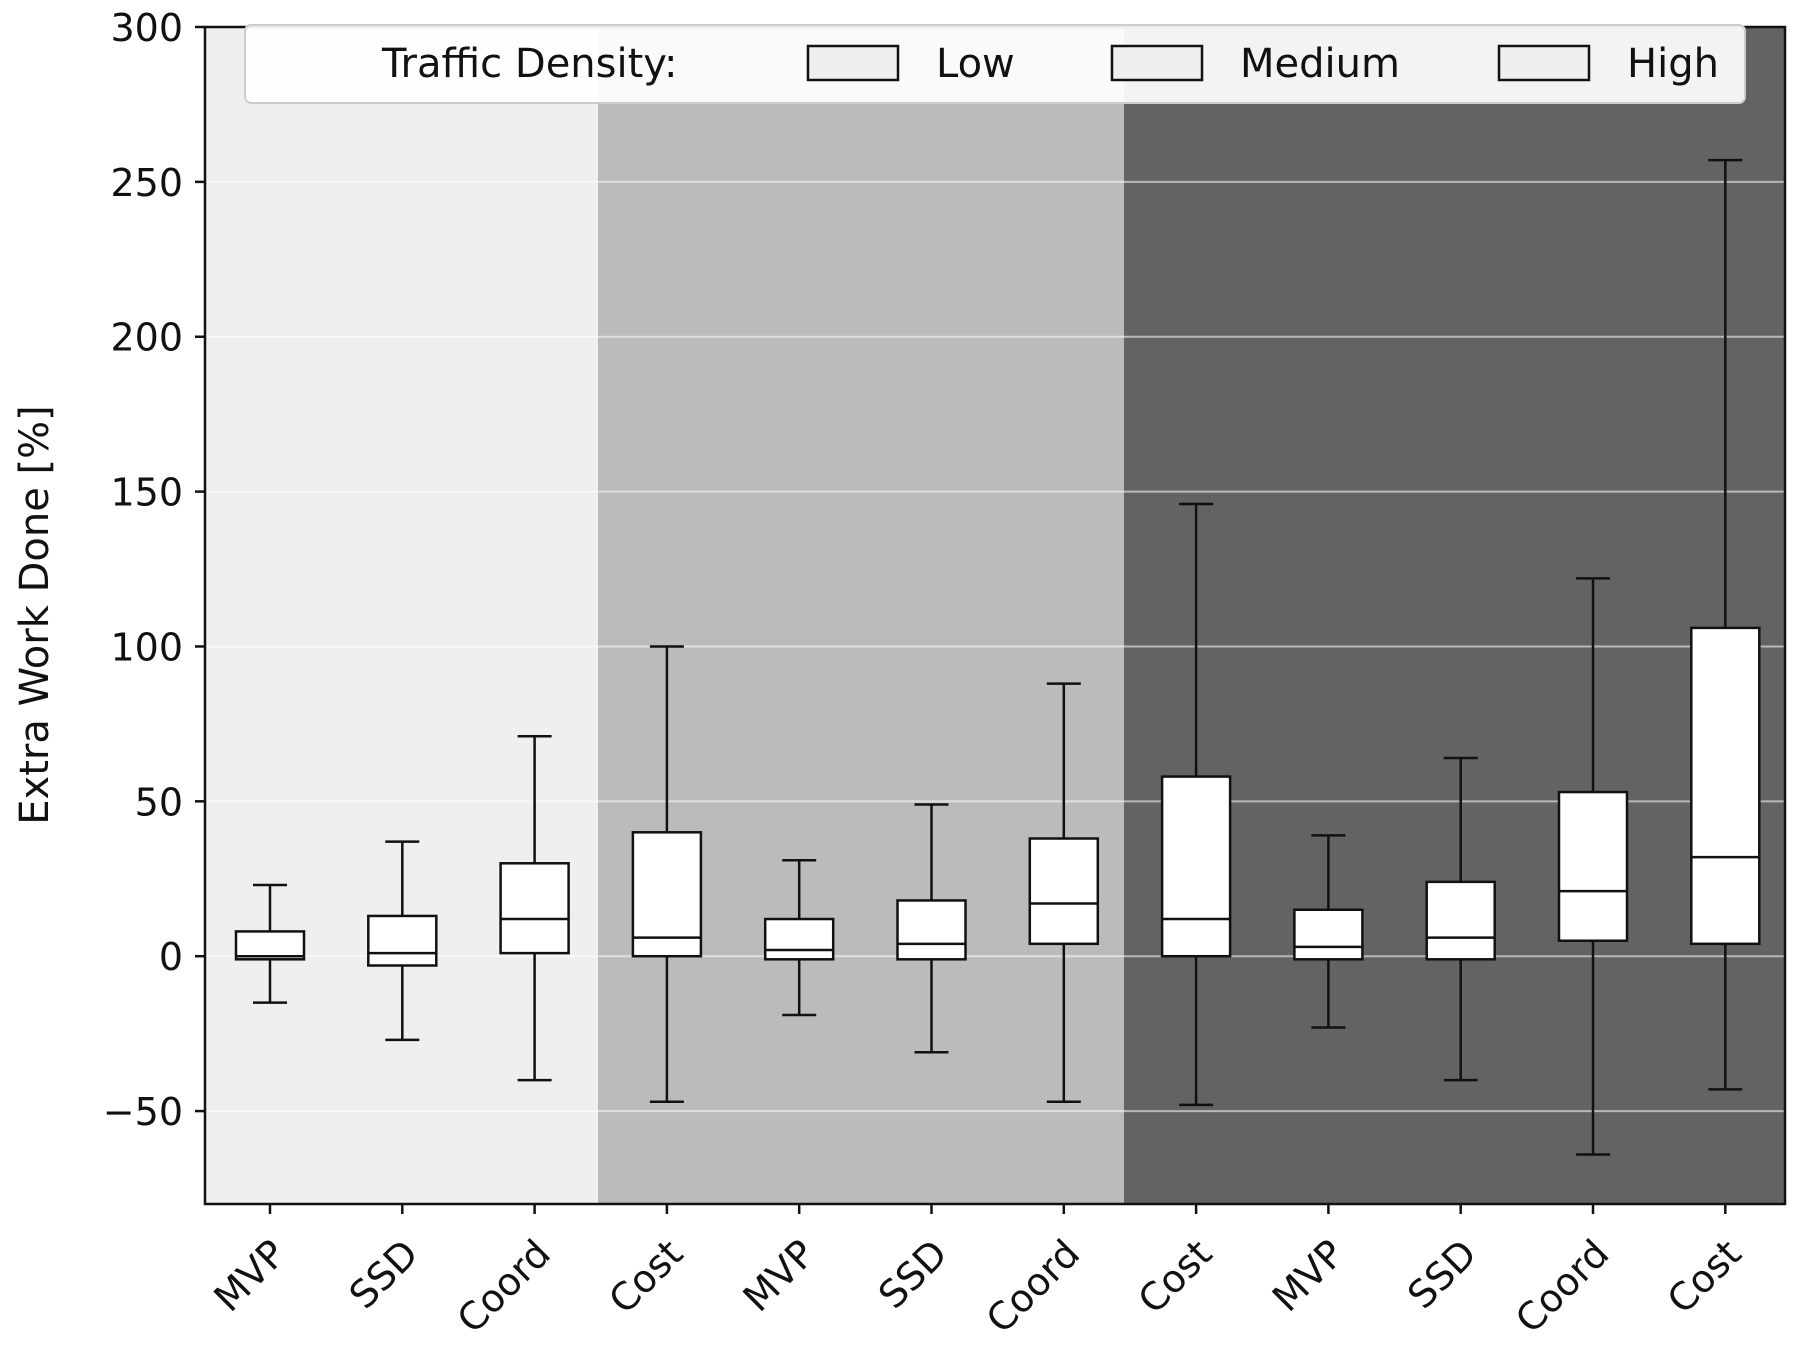 The width and height of the screenshot is (1795, 1359). What do you see at coordinates (159, 802) in the screenshot?
I see `y-tick-label: 50` at bounding box center [159, 802].